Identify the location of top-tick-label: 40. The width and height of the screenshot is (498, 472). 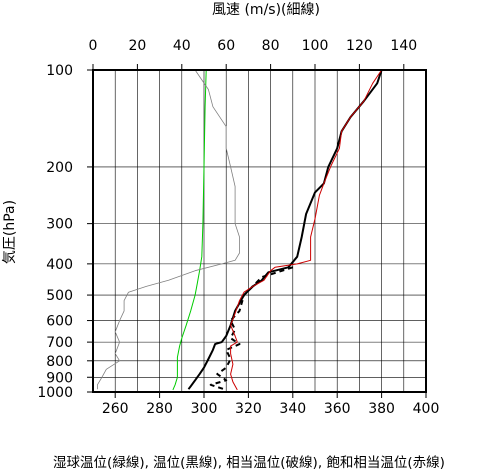
(182, 46).